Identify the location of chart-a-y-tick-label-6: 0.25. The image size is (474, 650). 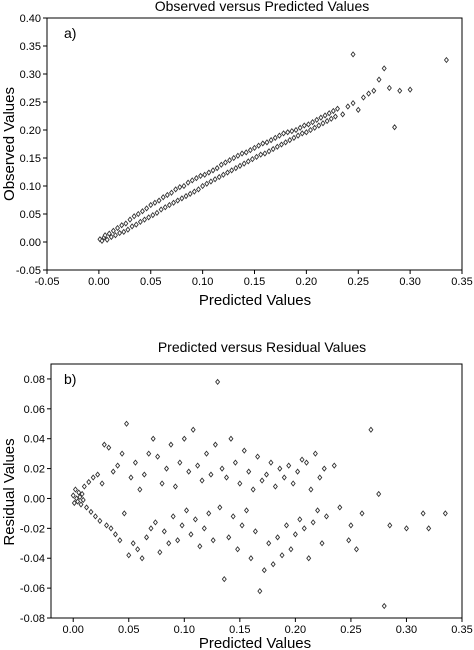
(30, 103).